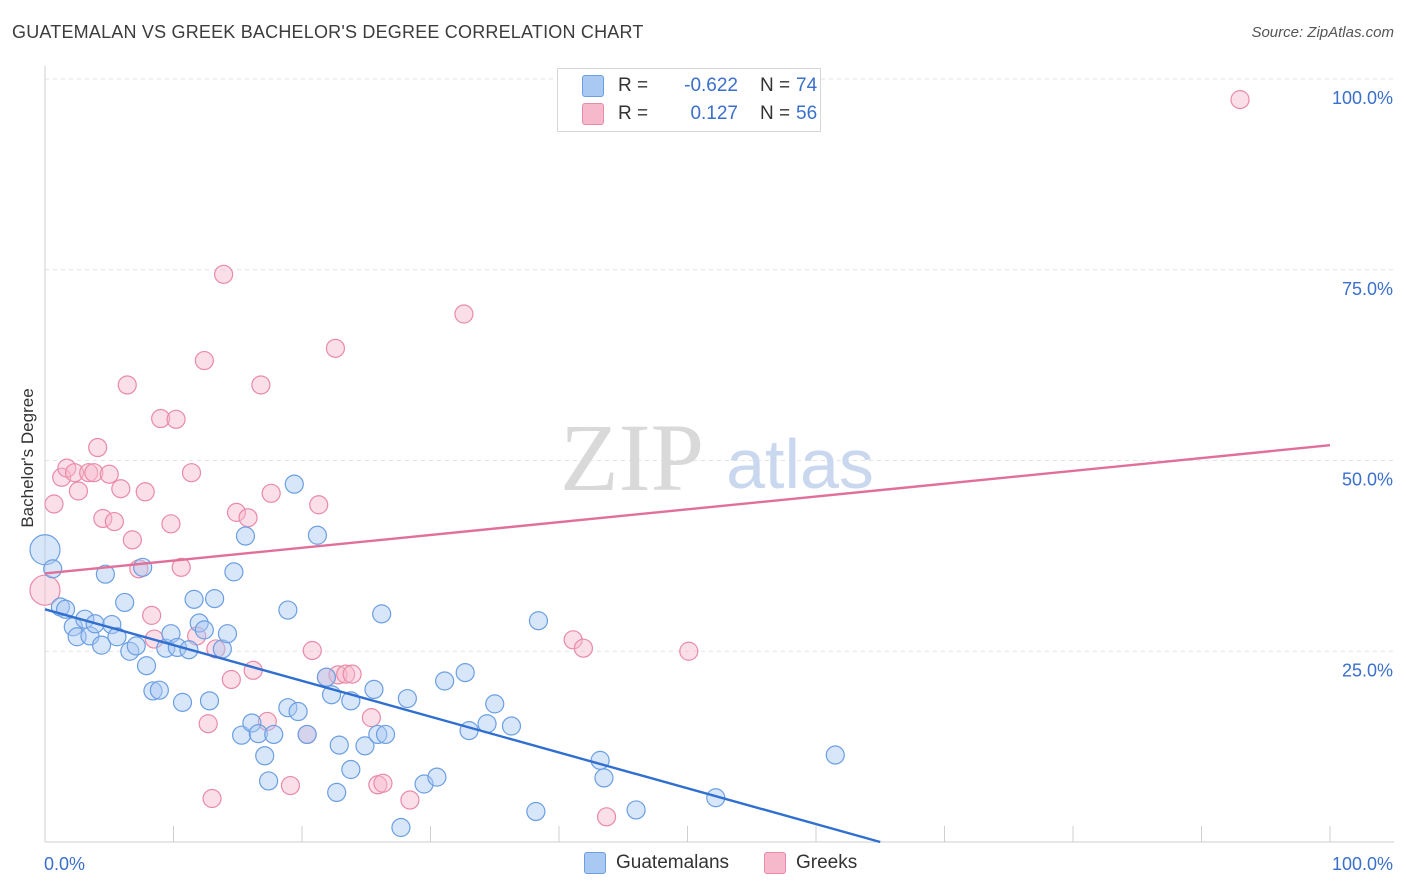 Image resolution: width=1406 pixels, height=892 pixels. I want to click on series-swatch-guatemalans, so click(595, 863).